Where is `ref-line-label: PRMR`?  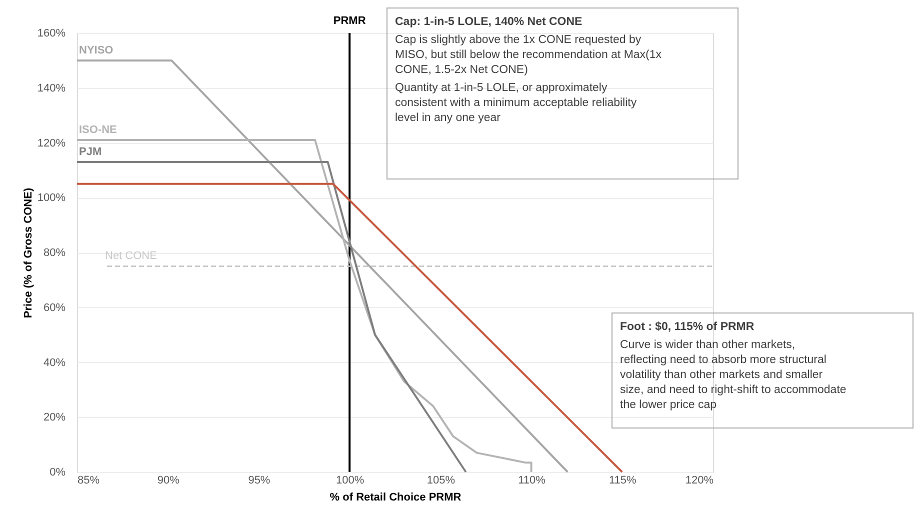 ref-line-label: PRMR is located at coordinates (349, 21).